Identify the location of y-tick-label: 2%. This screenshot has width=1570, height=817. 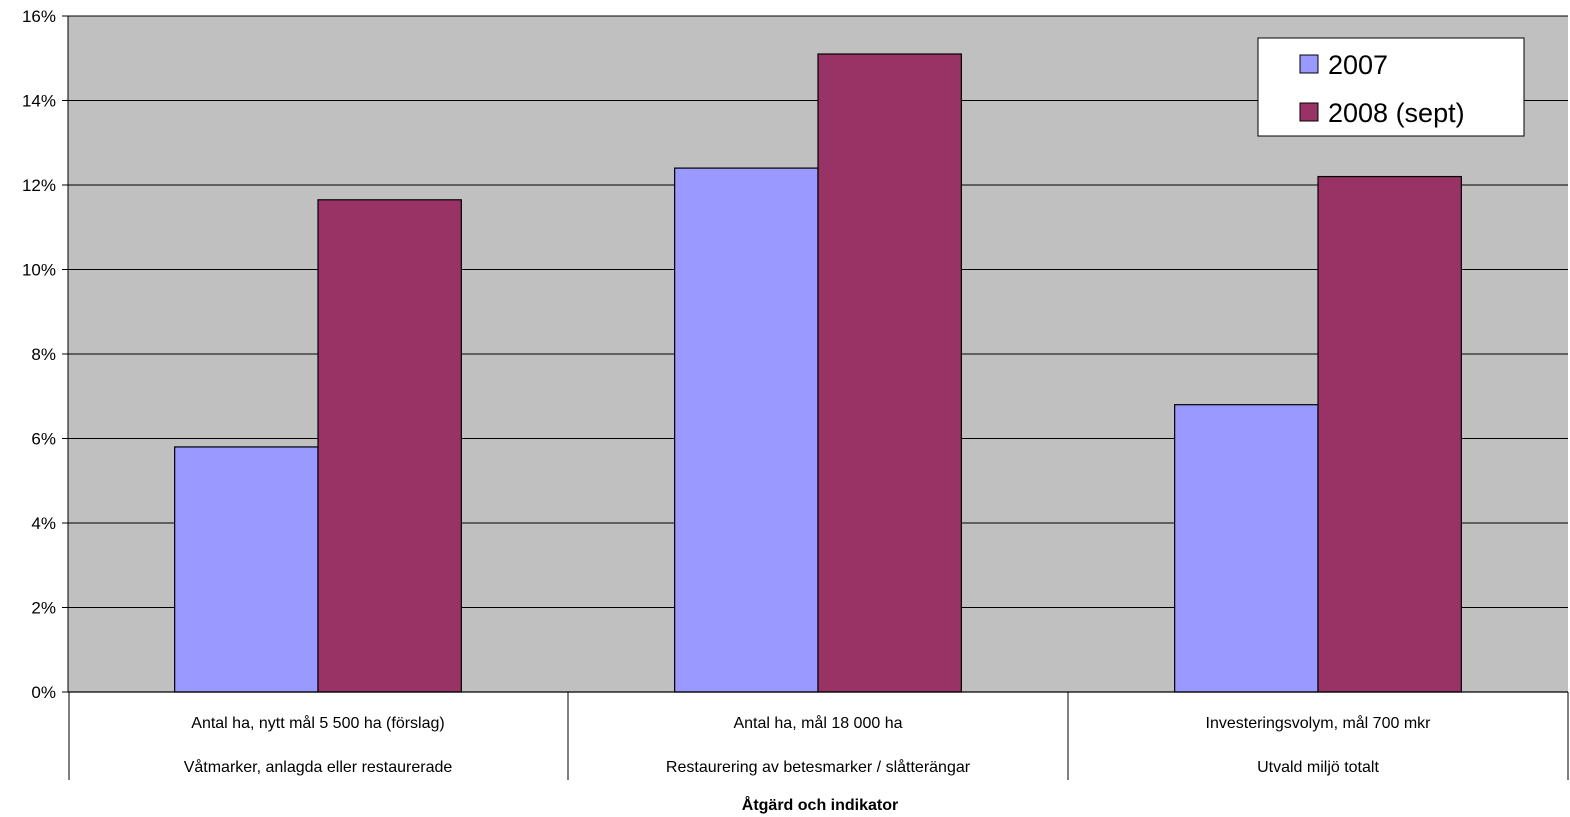
(43, 608).